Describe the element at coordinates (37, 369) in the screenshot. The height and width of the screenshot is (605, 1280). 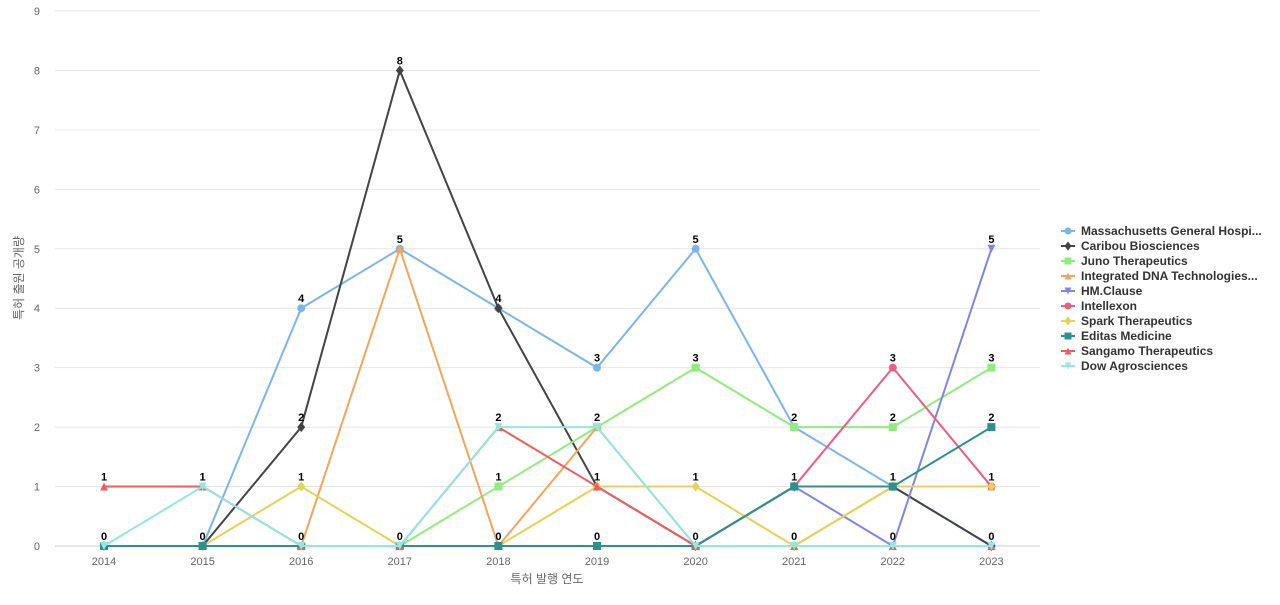
I see `y-tick-label: 3` at that location.